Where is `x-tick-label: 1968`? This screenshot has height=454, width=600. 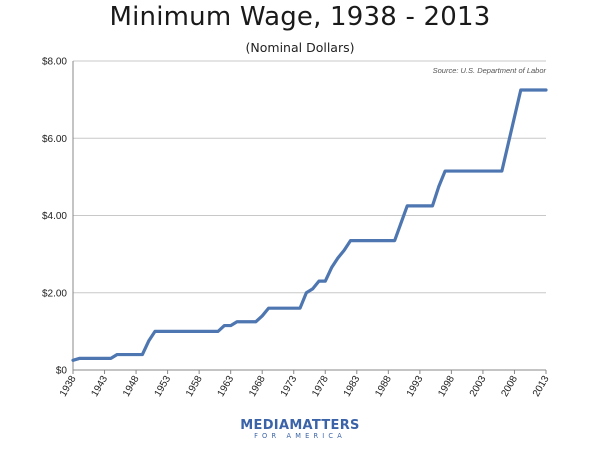
x-tick-label: 1968 is located at coordinates (257, 386).